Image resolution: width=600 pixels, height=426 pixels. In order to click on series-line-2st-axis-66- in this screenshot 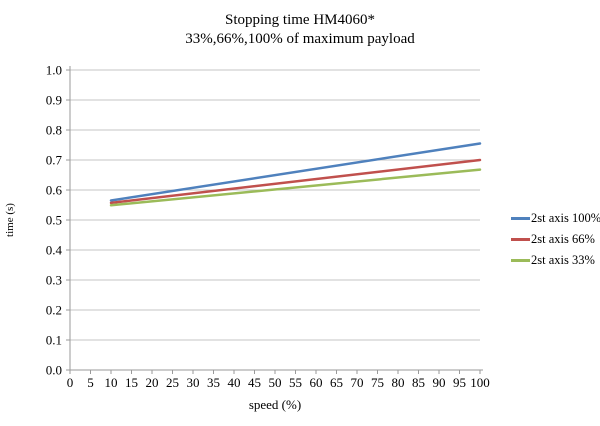, I will do `click(295, 181)`.